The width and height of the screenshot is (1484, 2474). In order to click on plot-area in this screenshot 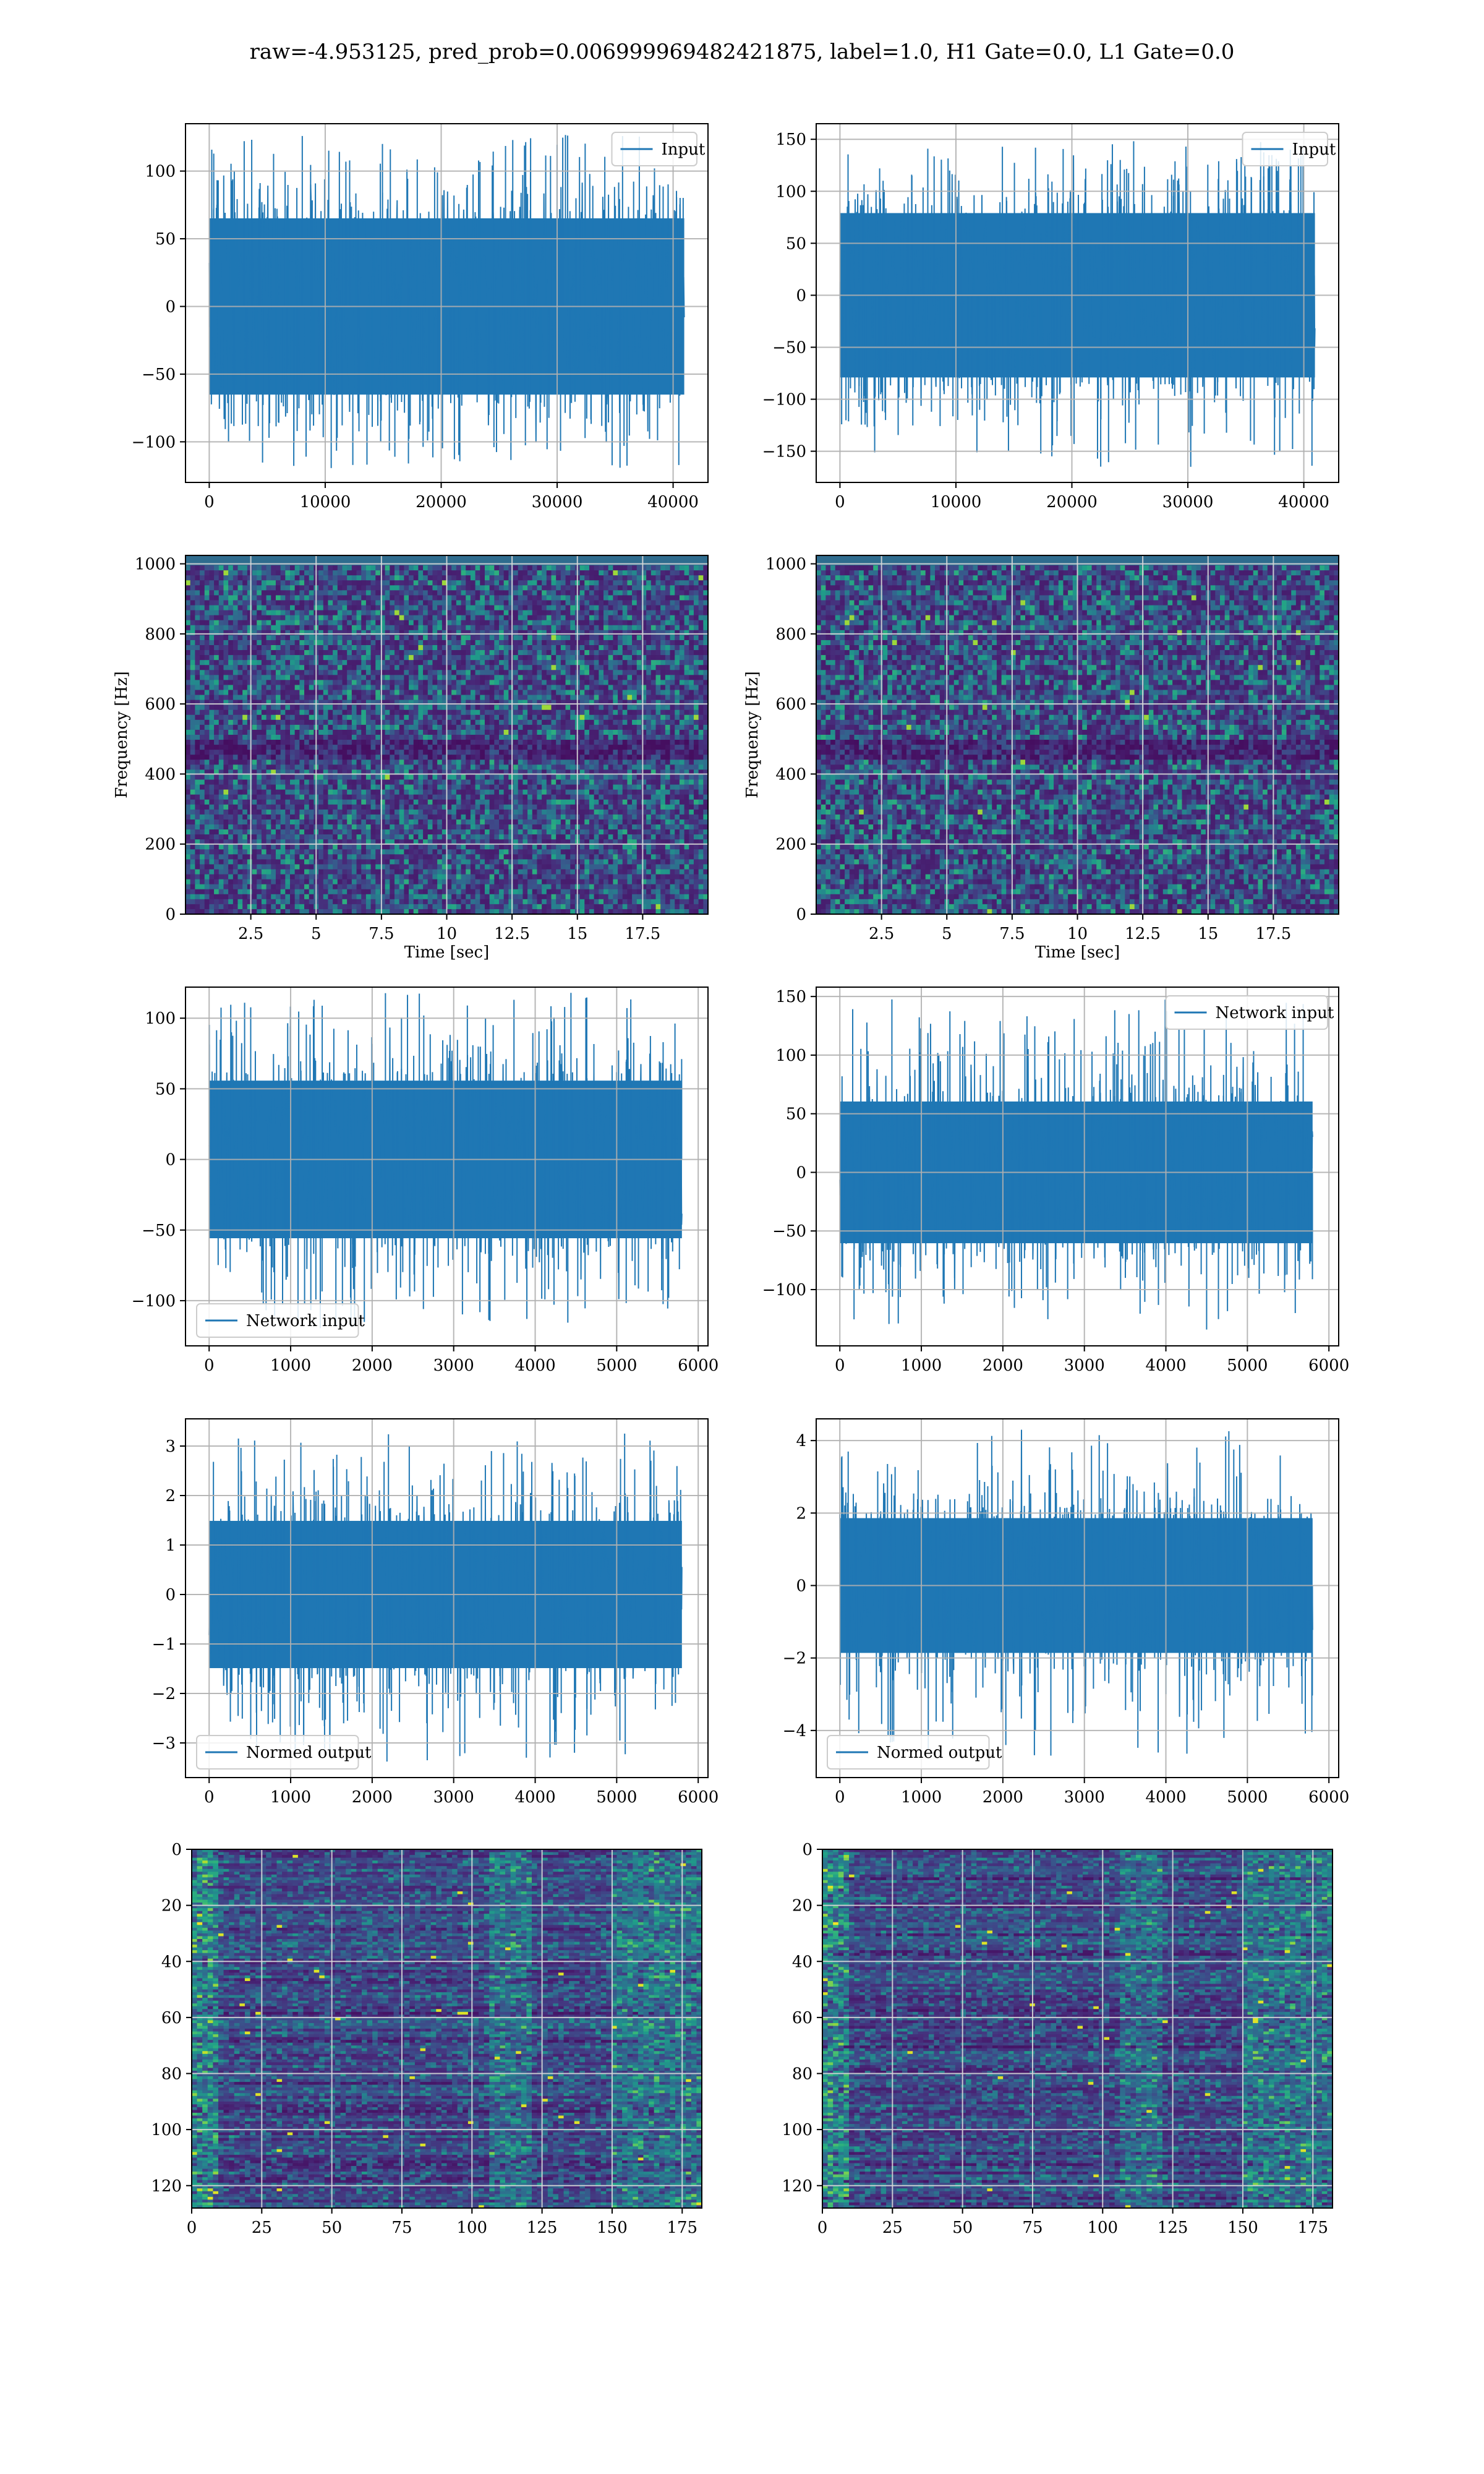, I will do `click(446, 301)`.